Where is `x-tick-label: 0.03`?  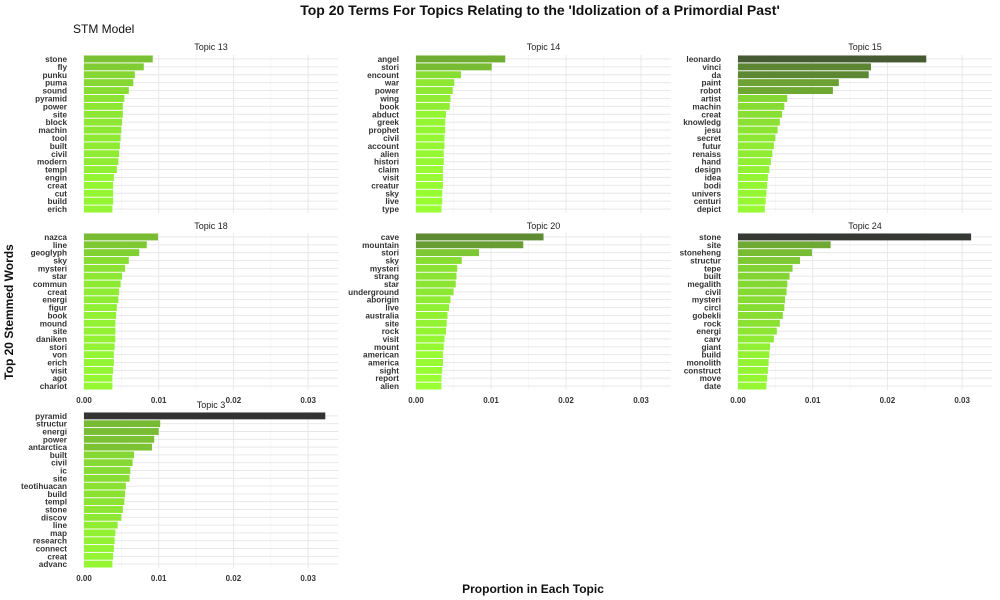
x-tick-label: 0.03 is located at coordinates (308, 400).